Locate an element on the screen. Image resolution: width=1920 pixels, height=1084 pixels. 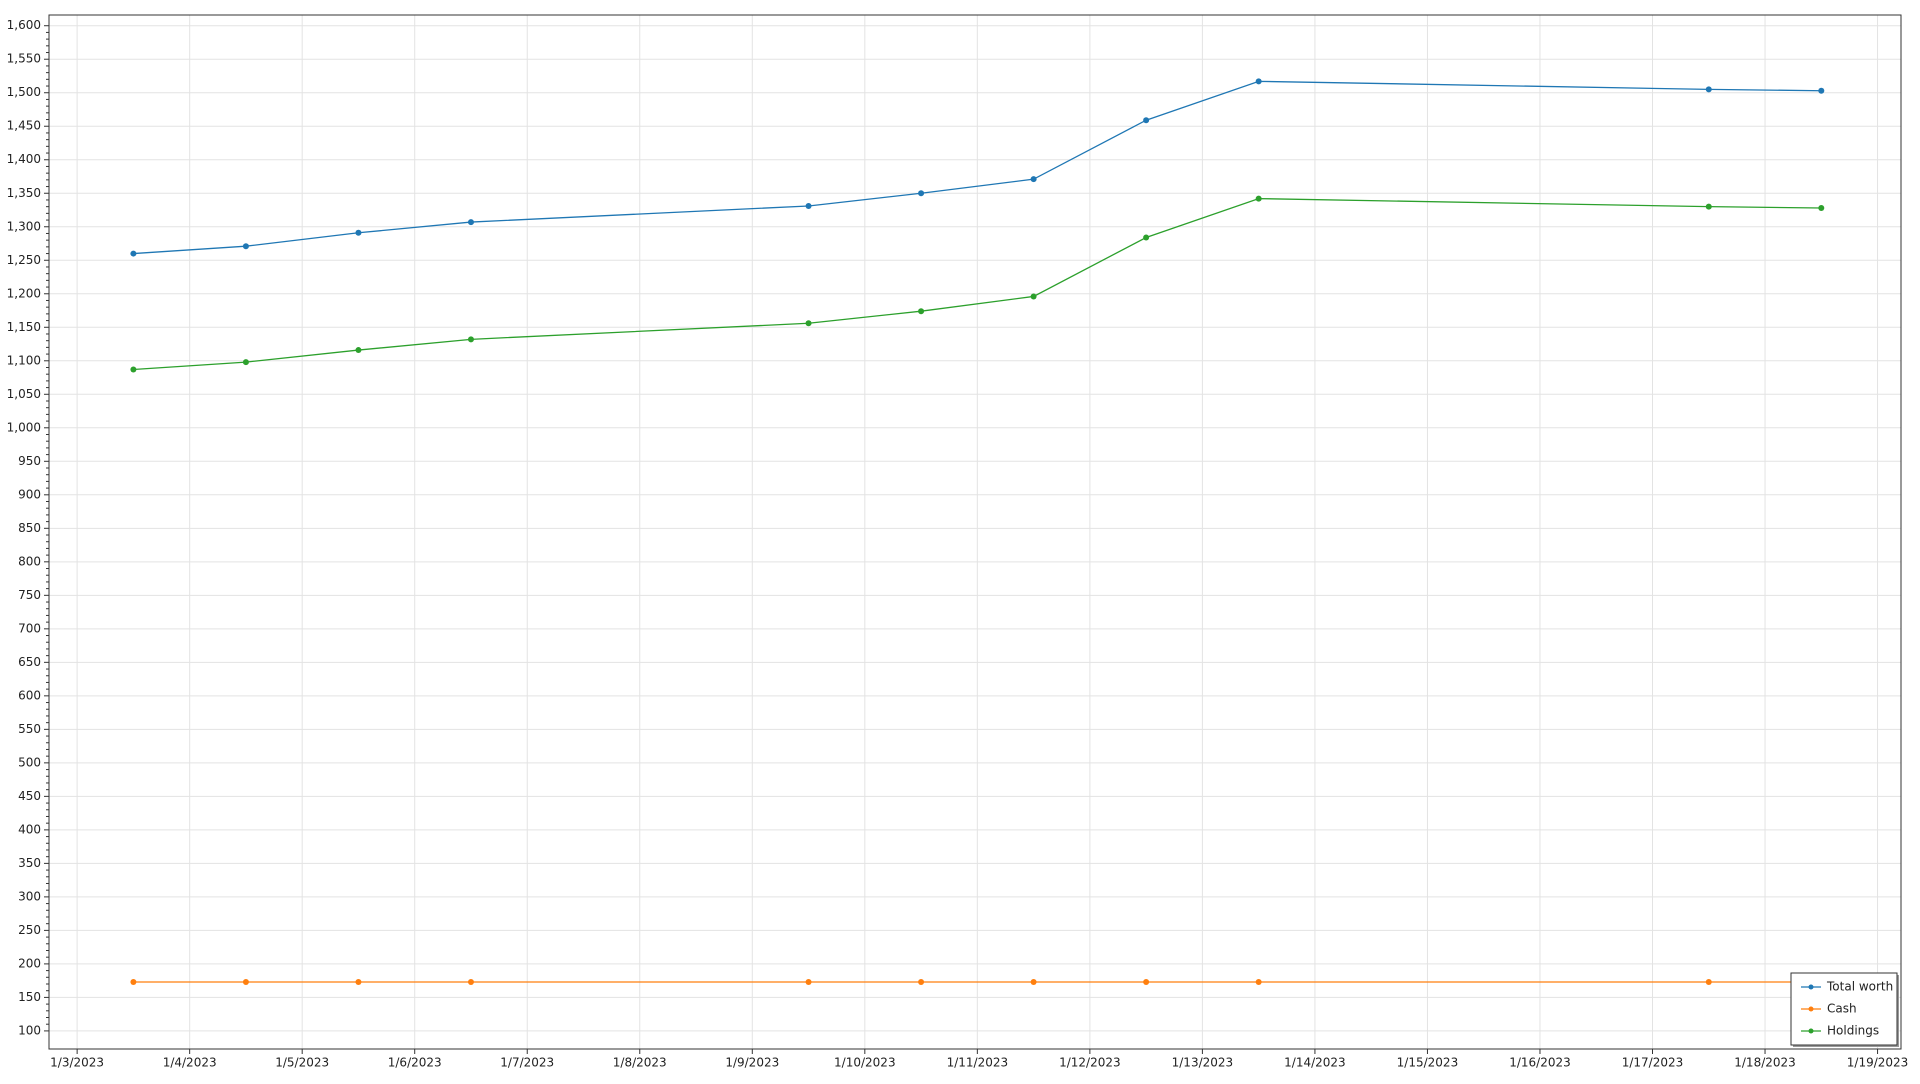
x-tick-label: 1/16/2023 is located at coordinates (1540, 1063).